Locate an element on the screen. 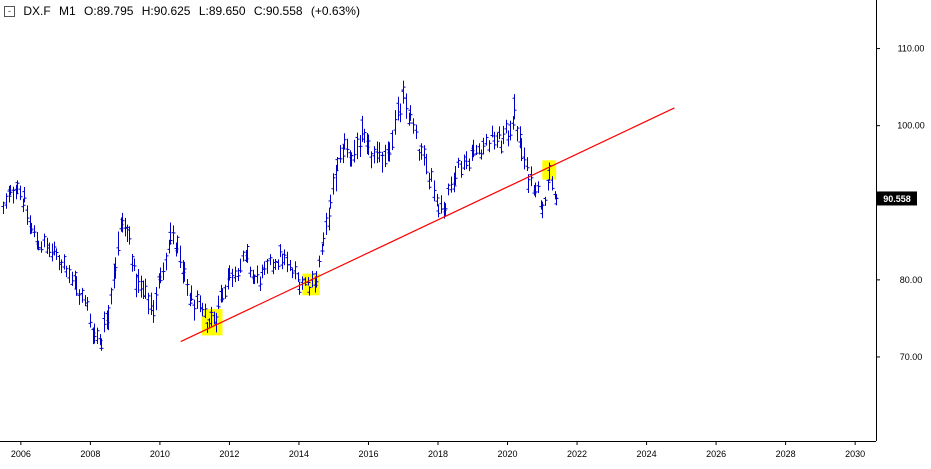 This screenshot has width=931, height=469. high-value: H:90.625 is located at coordinates (166, 11).